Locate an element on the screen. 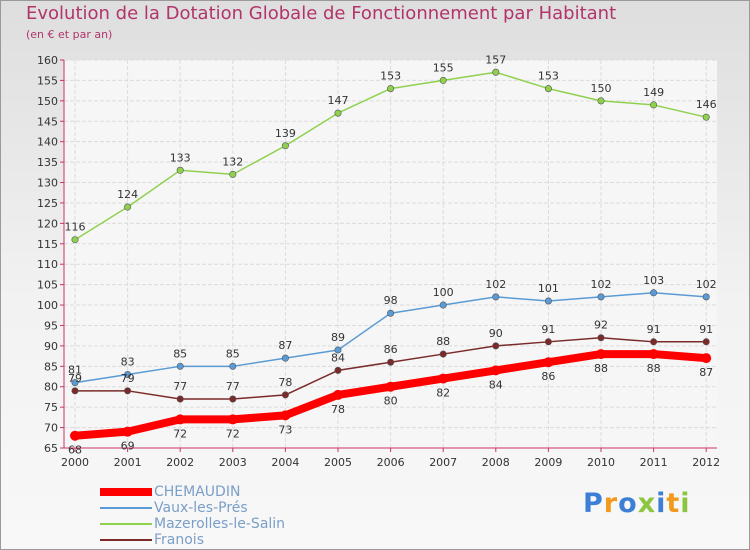 The height and width of the screenshot is (550, 750). data-label-franois: 92 is located at coordinates (601, 325).